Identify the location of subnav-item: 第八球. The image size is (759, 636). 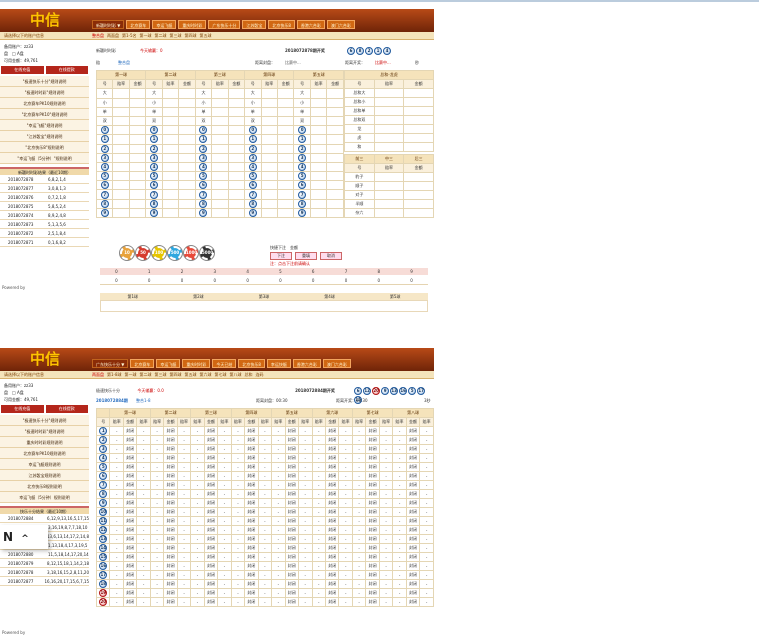
(235, 374).